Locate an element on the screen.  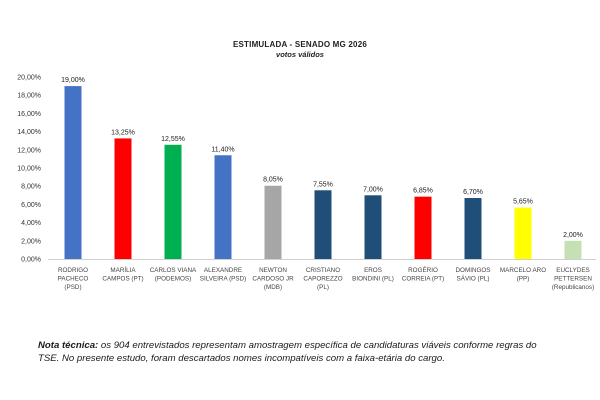
x-tick-label: NEWTON CARDOSO JR (MDB) is located at coordinates (273, 279).